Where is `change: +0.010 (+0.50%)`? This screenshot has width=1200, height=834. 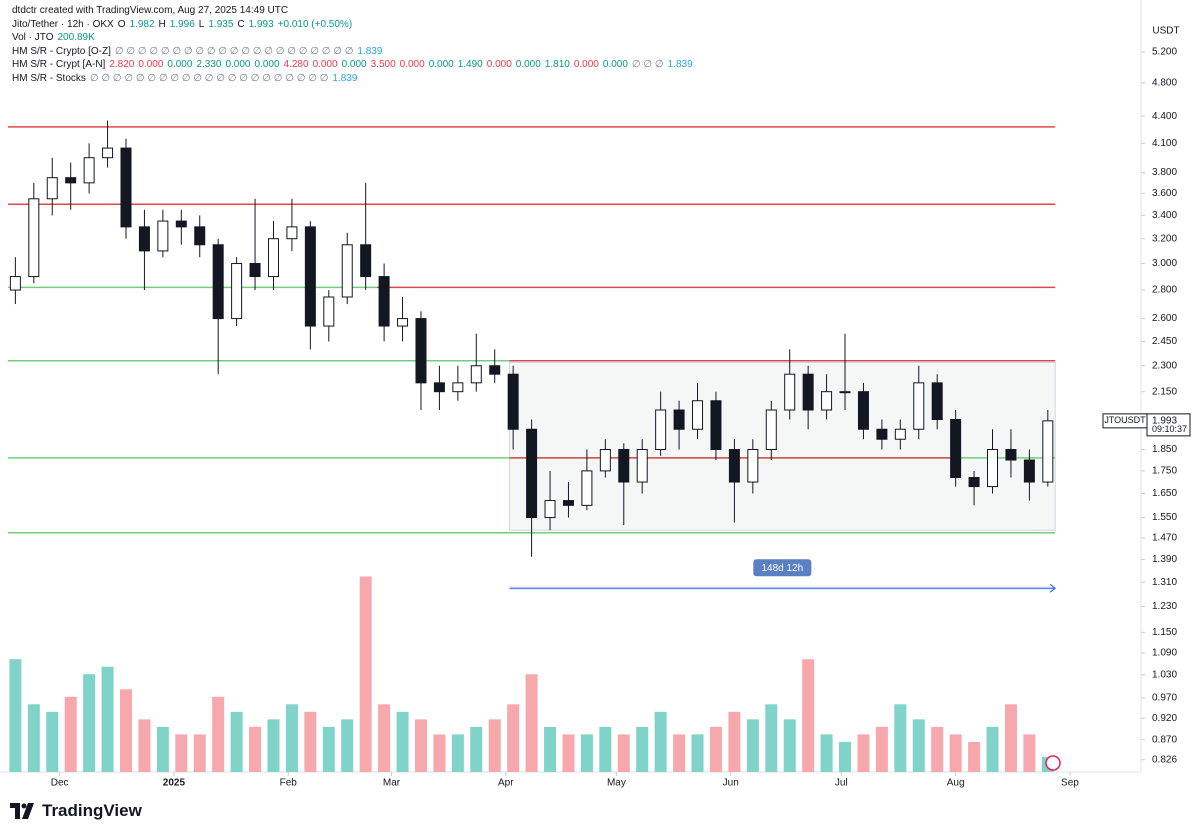 change: +0.010 (+0.50%) is located at coordinates (315, 24).